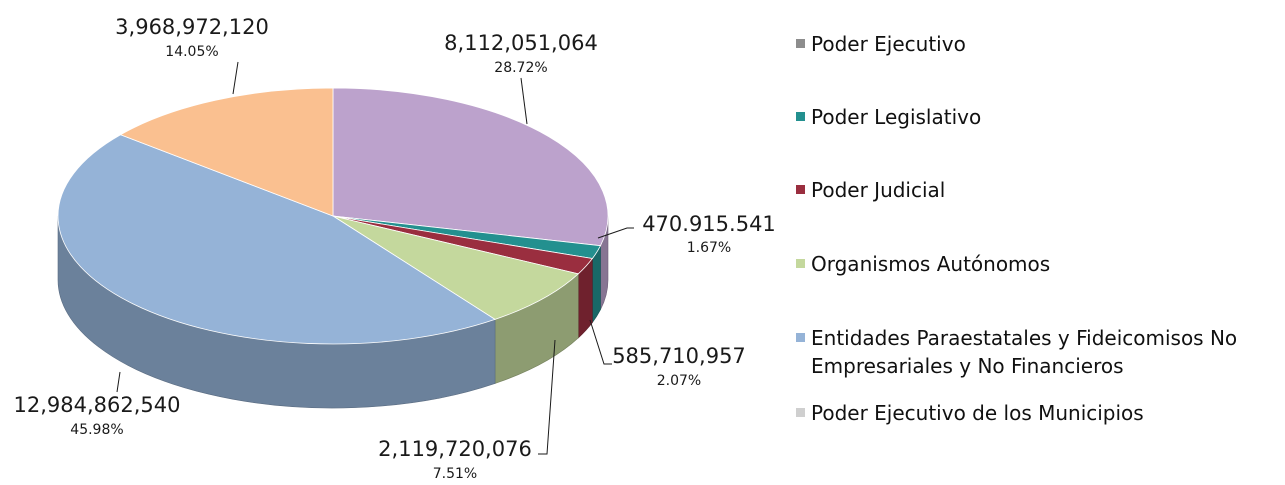 The image size is (1285, 485). Describe the element at coordinates (96, 430) in the screenshot. I see `data-label-percent-entidades-paraestatales: 45.98%` at that location.